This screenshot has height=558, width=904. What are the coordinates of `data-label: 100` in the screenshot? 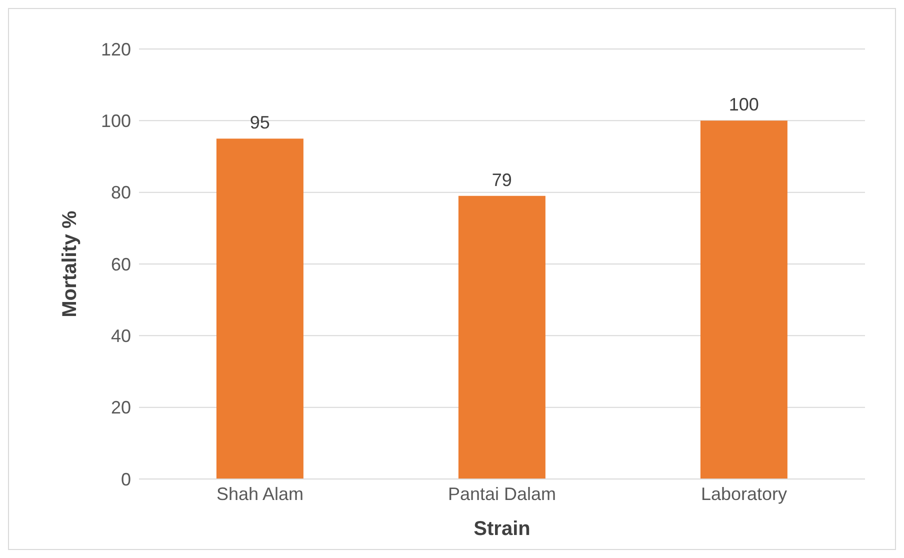 It's located at (743, 104).